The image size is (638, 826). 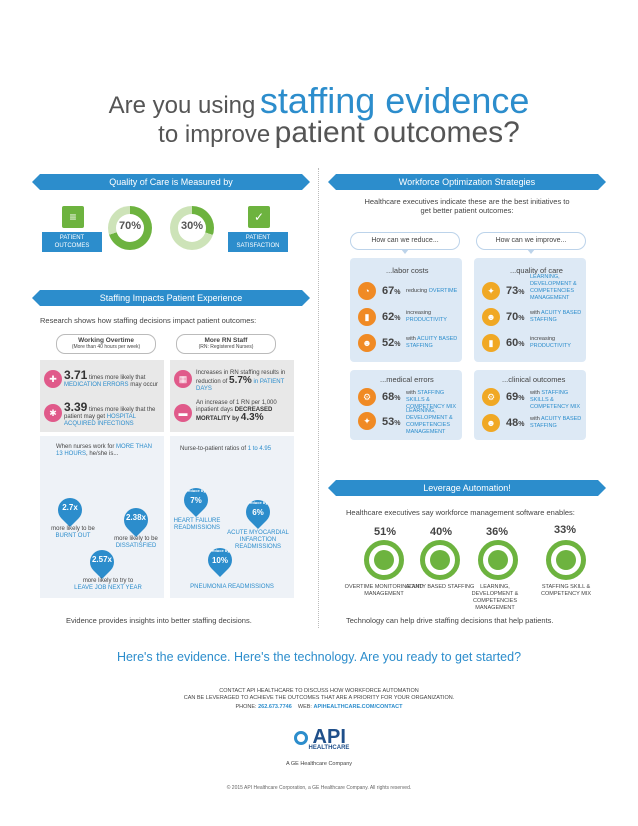 What do you see at coordinates (234, 414) in the screenshot?
I see `stat-4-emph: DECREASED MORTALITY by` at bounding box center [234, 414].